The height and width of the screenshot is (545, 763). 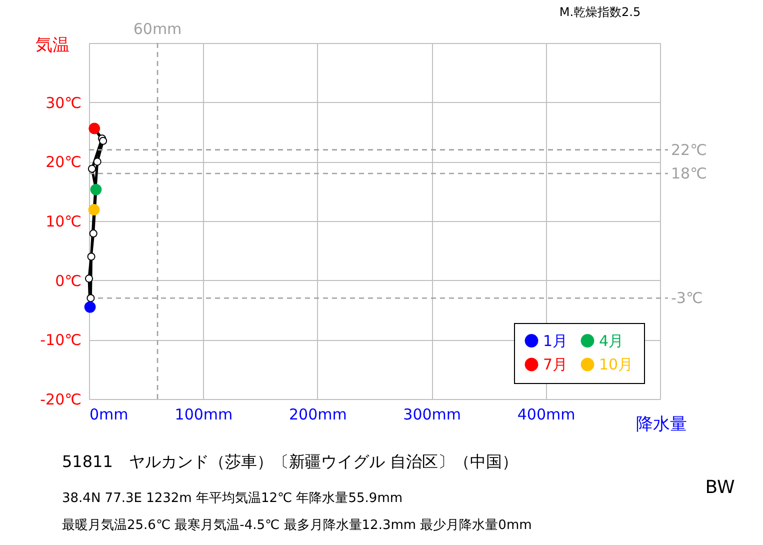 I want to click on ref-line-label: 60mm, so click(x=157, y=29).